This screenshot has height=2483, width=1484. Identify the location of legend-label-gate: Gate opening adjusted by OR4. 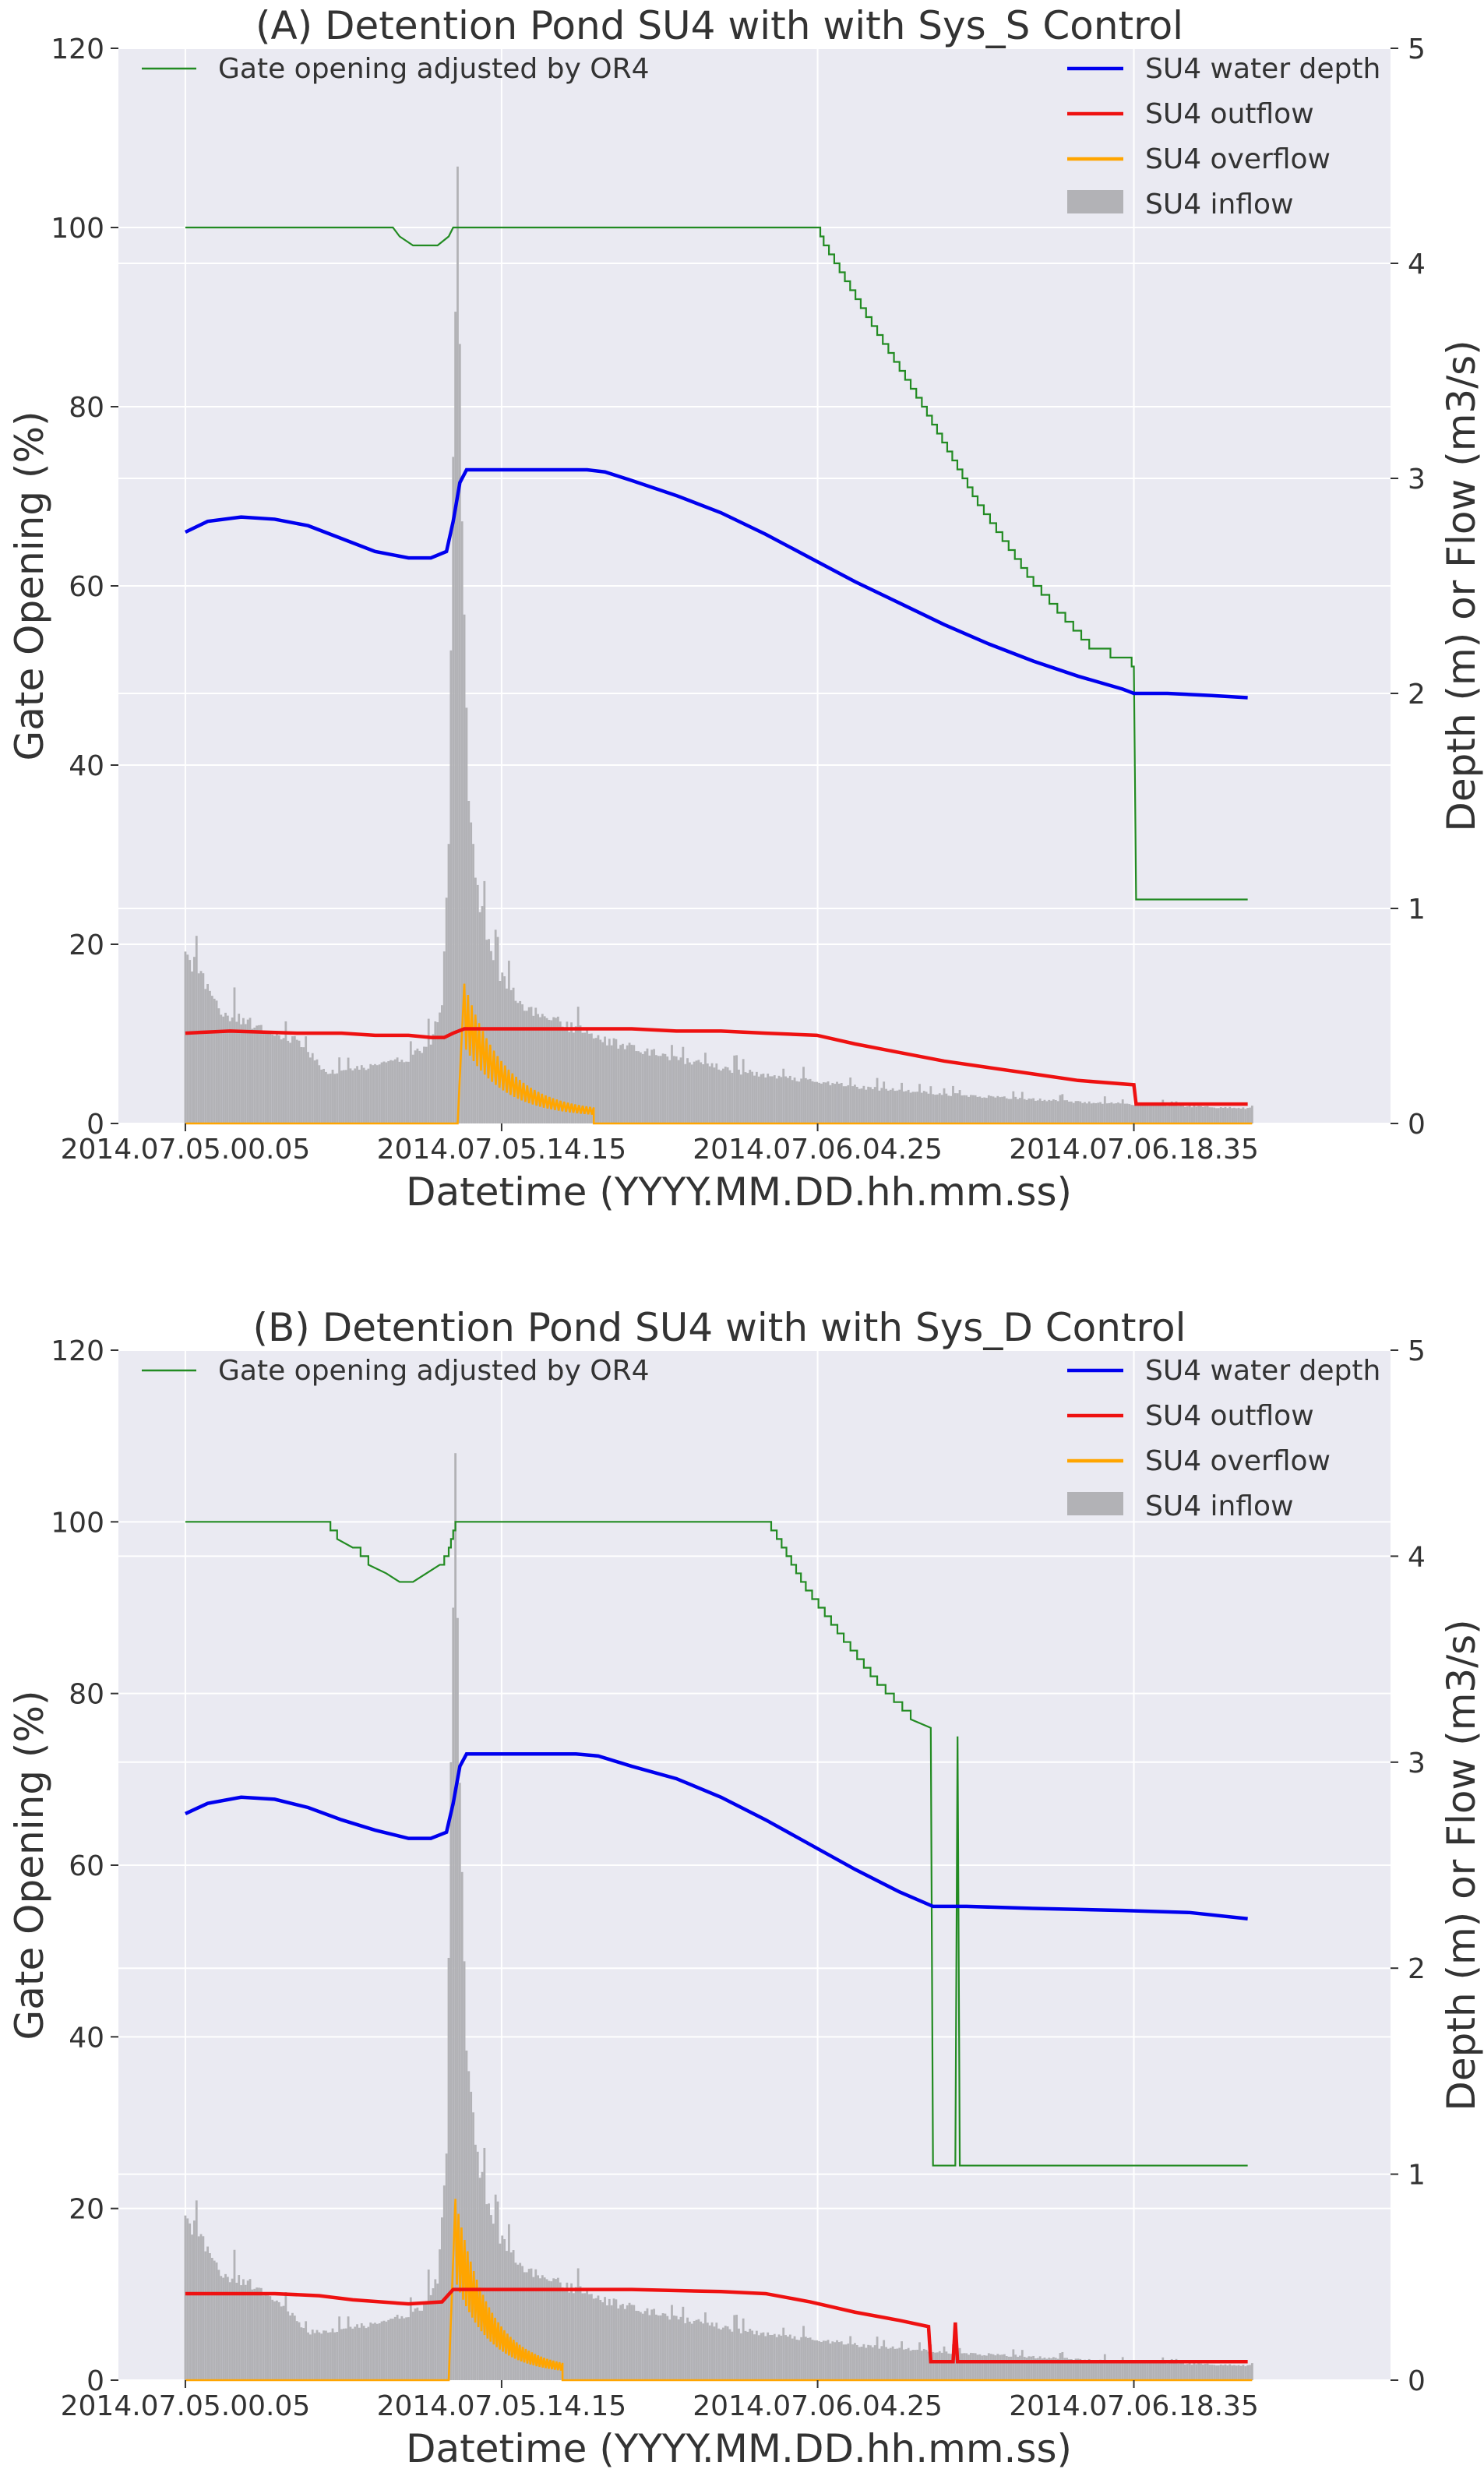
(434, 69).